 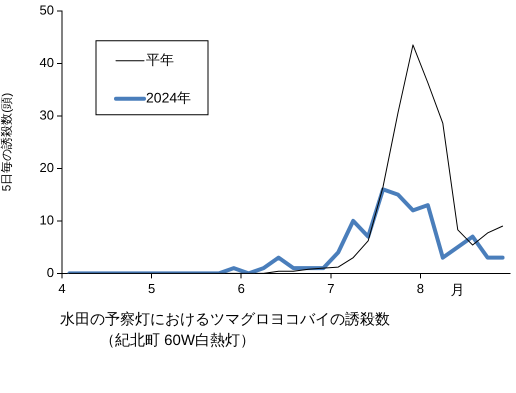 What do you see at coordinates (330, 288) in the screenshot?
I see `x-tick-label: 7` at bounding box center [330, 288].